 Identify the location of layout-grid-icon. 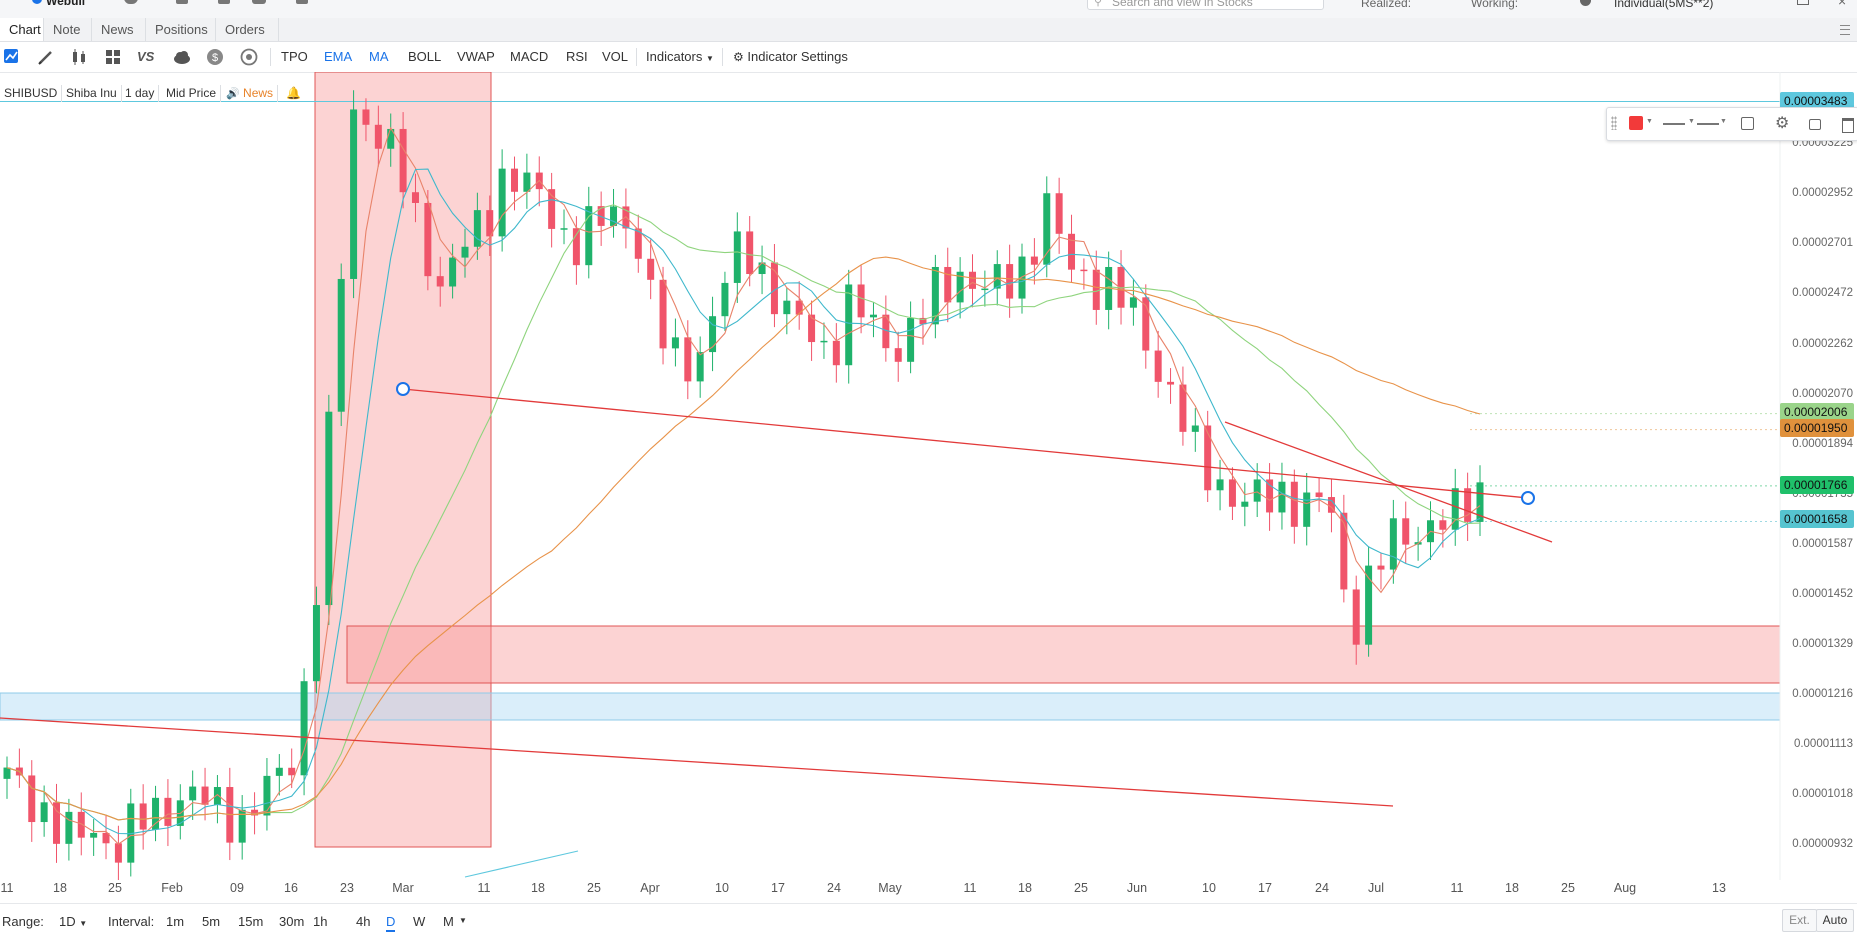
(114, 57).